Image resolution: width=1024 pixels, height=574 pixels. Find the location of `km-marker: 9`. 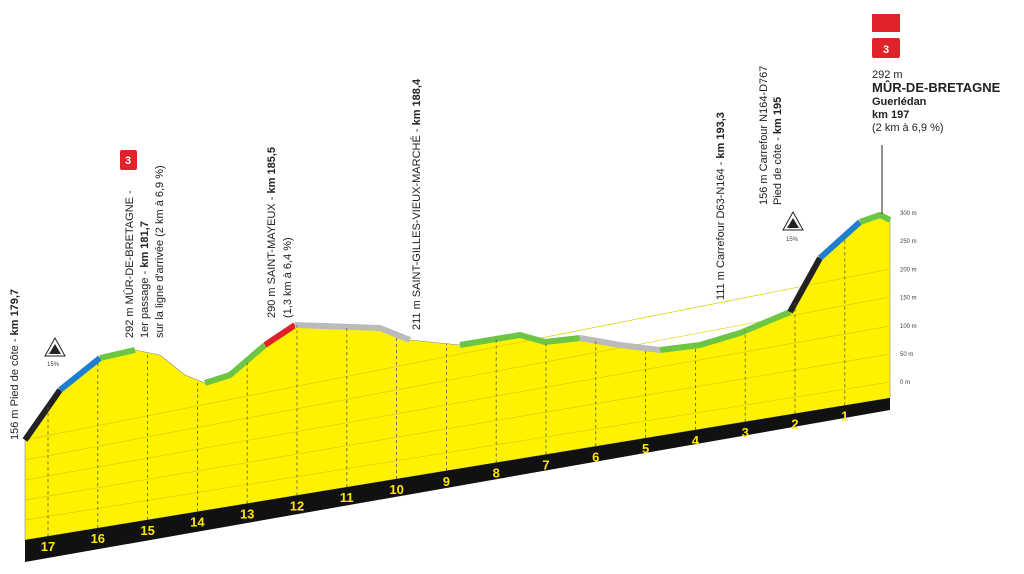

km-marker: 9 is located at coordinates (446, 481).